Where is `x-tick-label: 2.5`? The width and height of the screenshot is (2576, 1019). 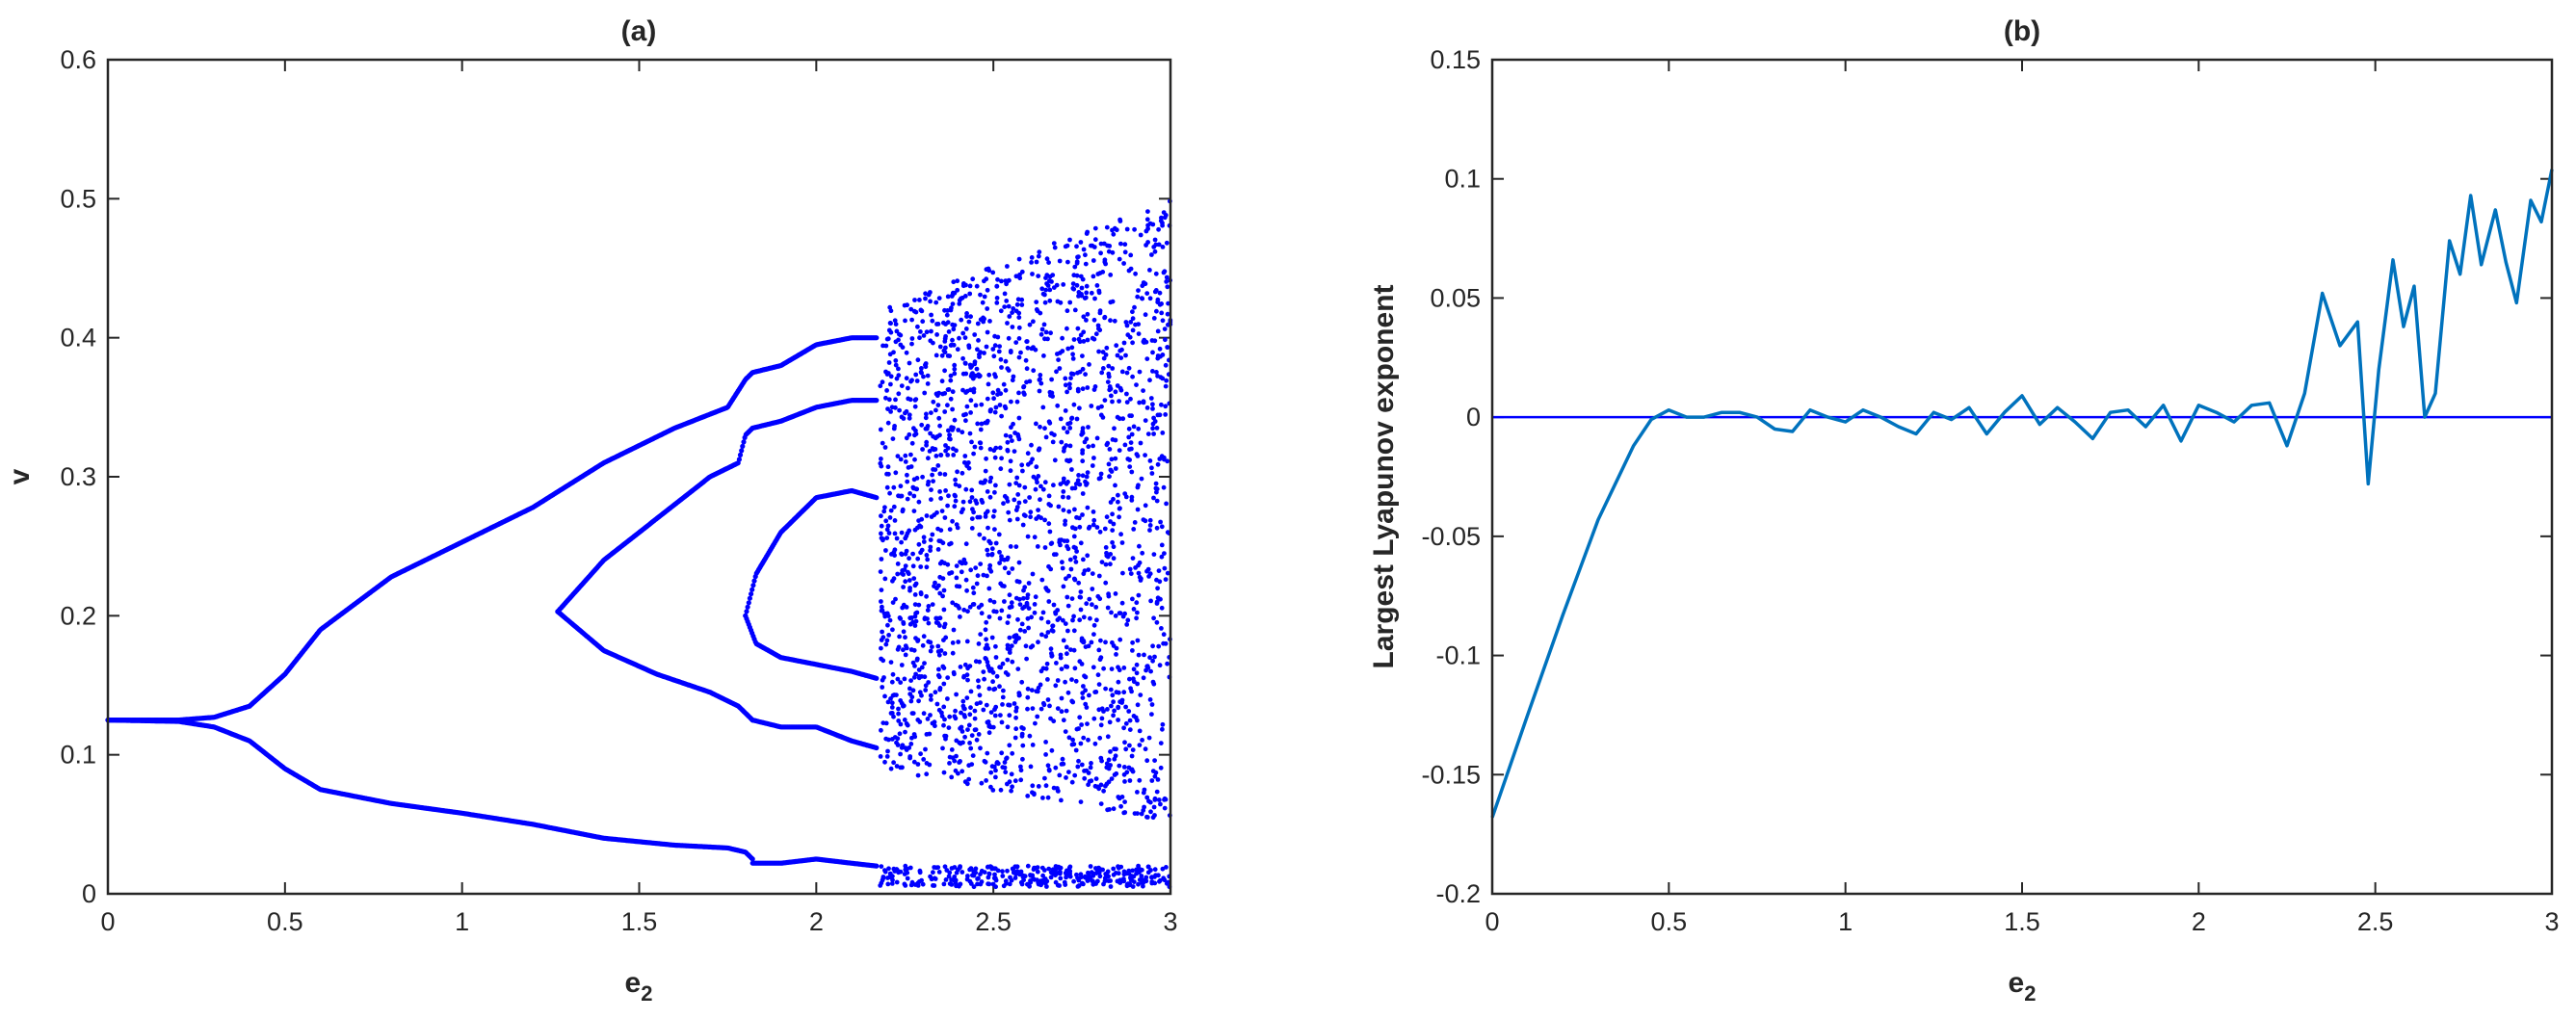 x-tick-label: 2.5 is located at coordinates (2376, 921).